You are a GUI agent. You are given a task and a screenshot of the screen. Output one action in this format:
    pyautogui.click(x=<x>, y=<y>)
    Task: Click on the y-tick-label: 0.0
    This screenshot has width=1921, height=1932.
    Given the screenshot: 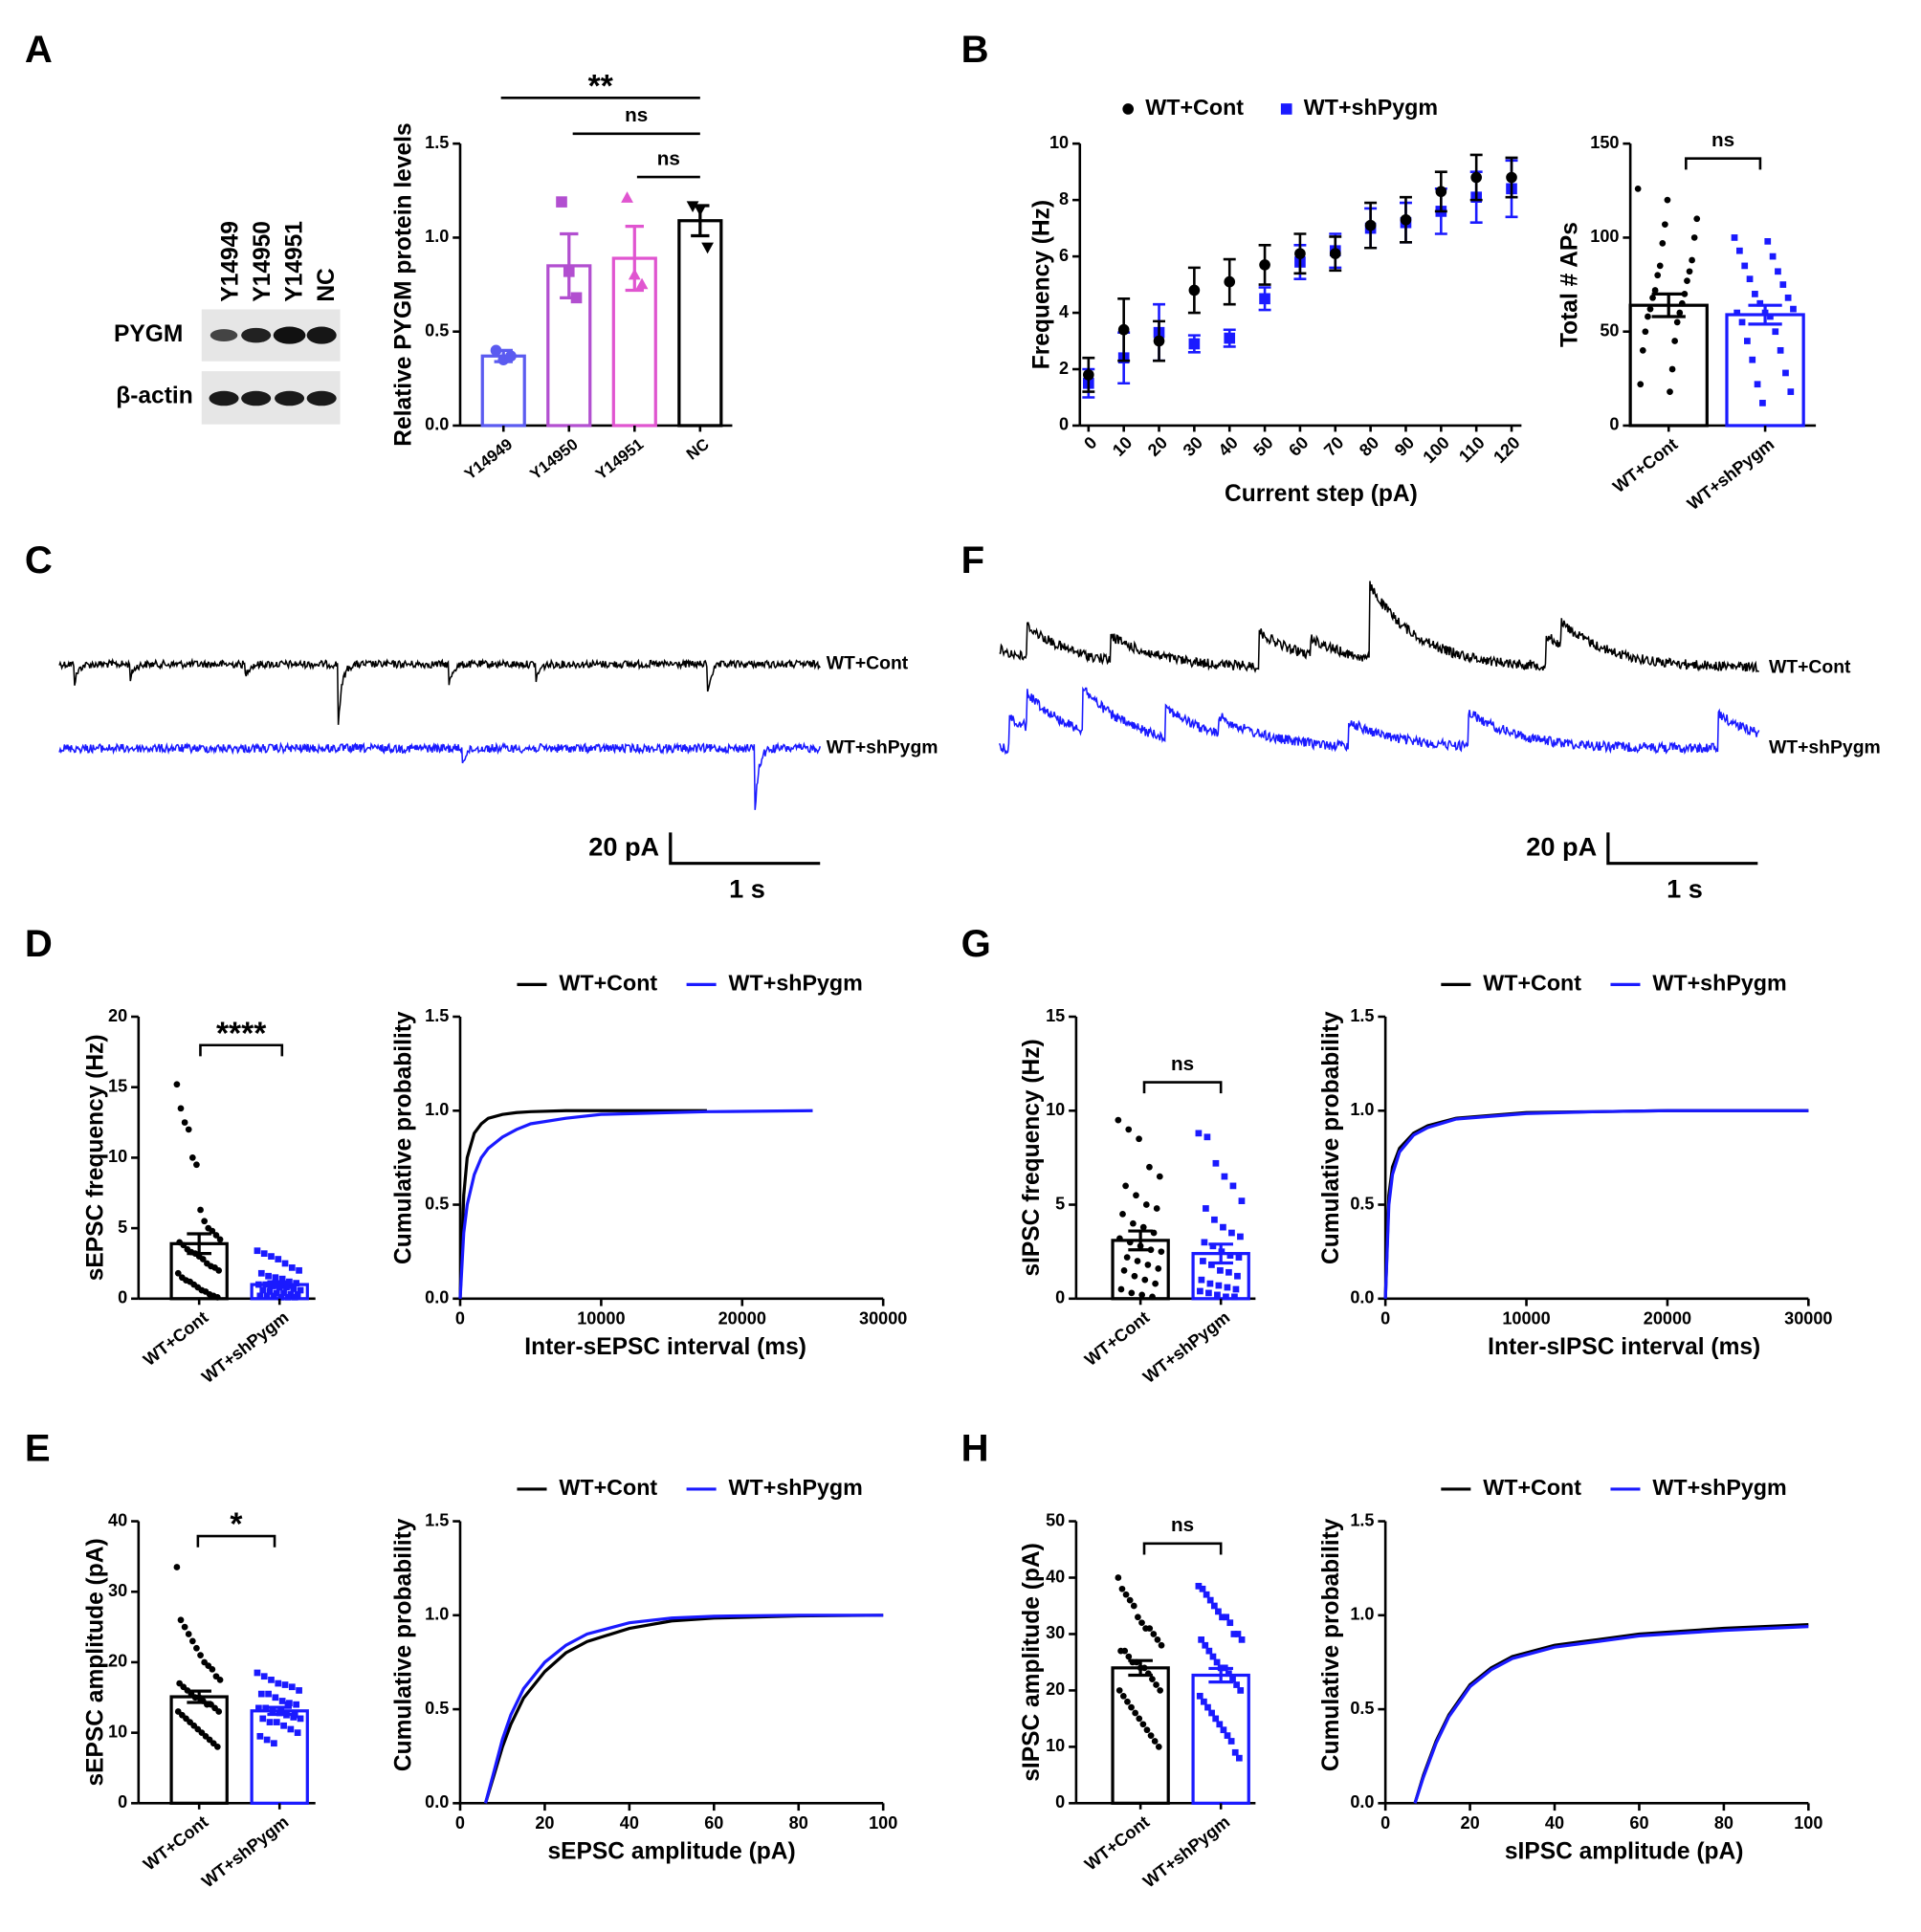 What is the action you would take?
    pyautogui.click(x=437, y=1801)
    